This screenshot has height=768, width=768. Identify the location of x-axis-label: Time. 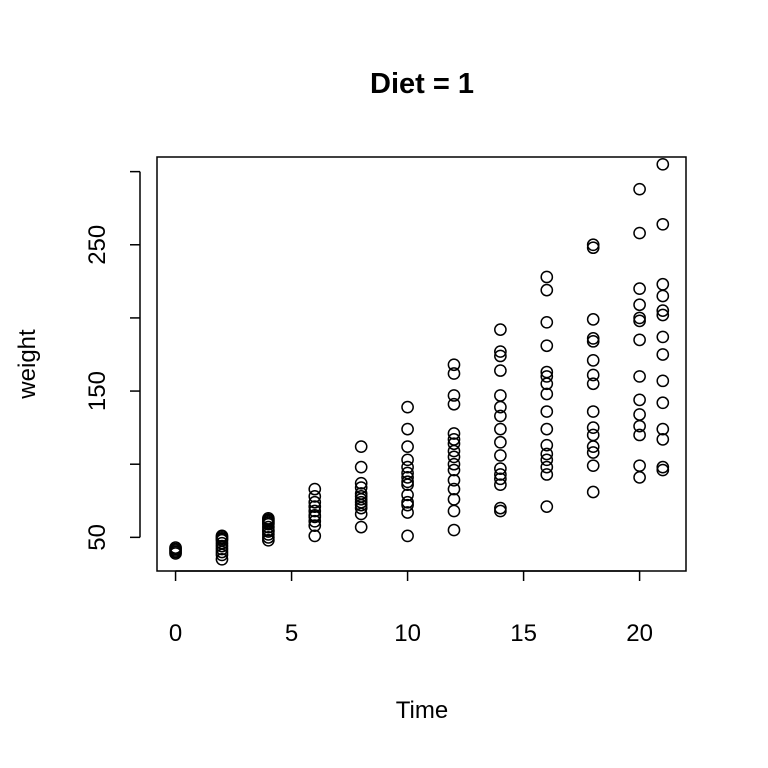
(422, 710).